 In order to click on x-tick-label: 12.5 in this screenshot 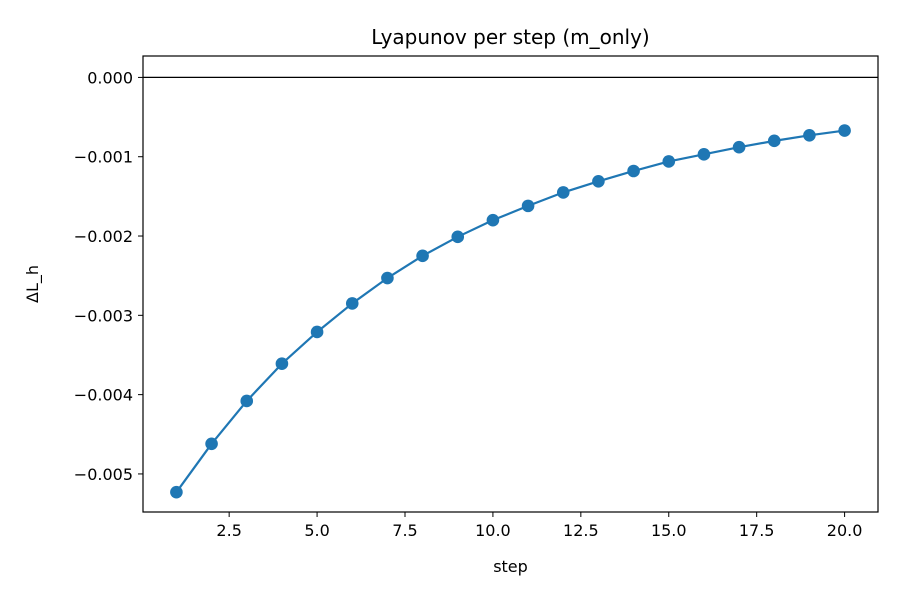, I will do `click(581, 530)`.